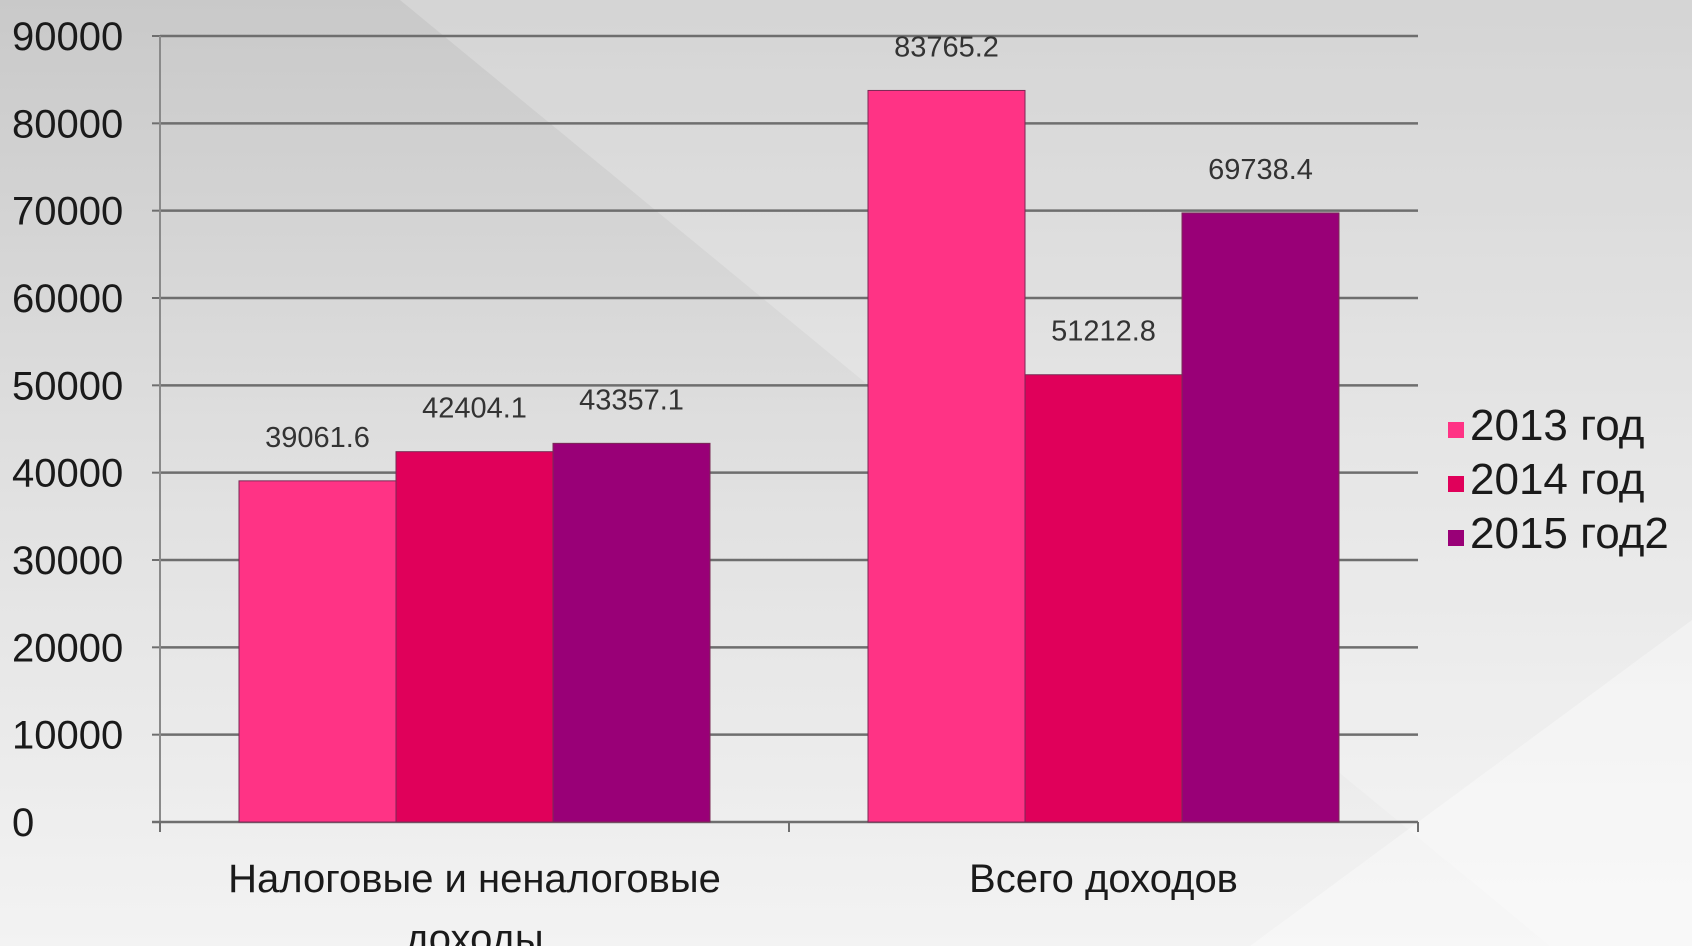 The width and height of the screenshot is (1692, 946). Describe the element at coordinates (631, 400) in the screenshot. I see `data-label: 43357.1` at that location.